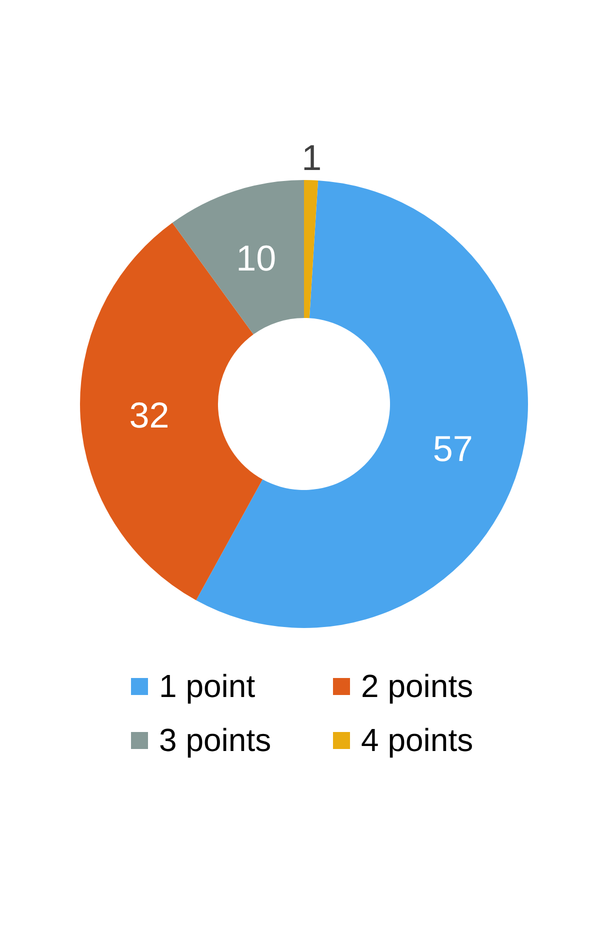  I want to click on legend-label: 1 point, so click(207, 686).